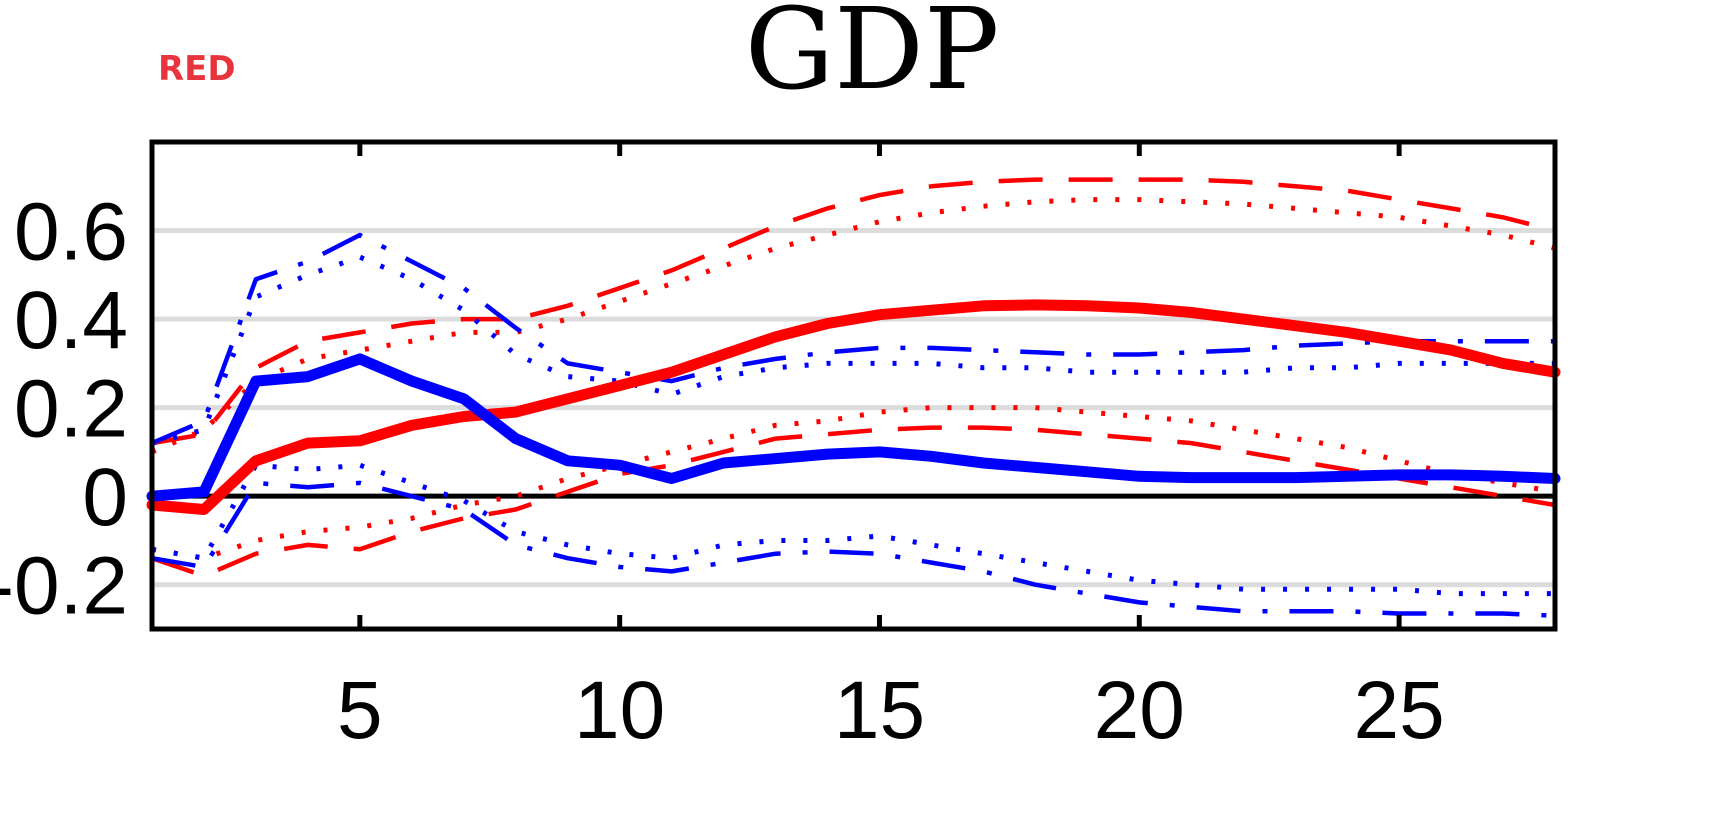 Image resolution: width=1709 pixels, height=822 pixels. What do you see at coordinates (71, 320) in the screenshot?
I see `y-tick-label: 0.4` at bounding box center [71, 320].